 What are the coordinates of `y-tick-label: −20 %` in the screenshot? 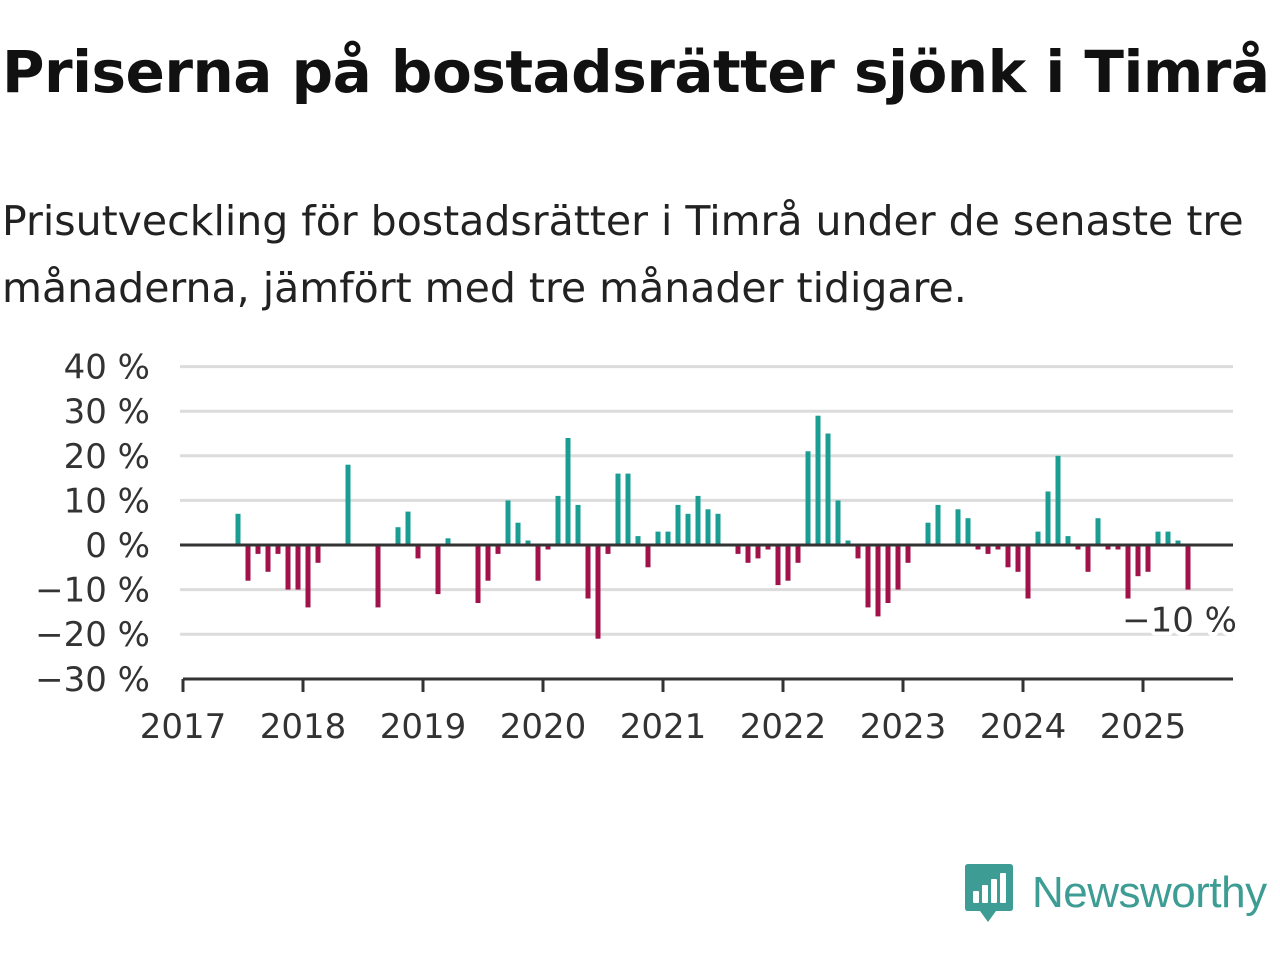 It's located at (92, 635).